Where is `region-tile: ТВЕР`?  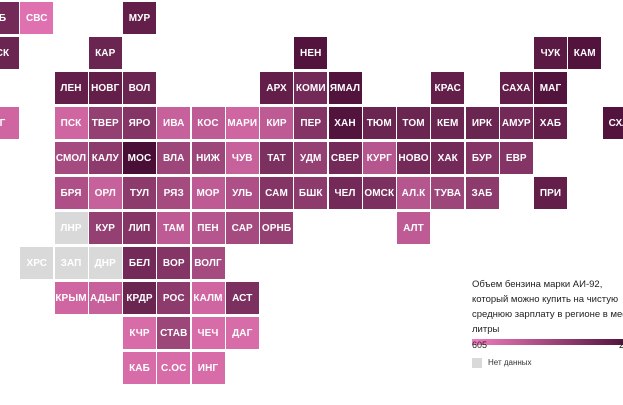
region-tile: ТВЕР is located at coordinates (105, 123).